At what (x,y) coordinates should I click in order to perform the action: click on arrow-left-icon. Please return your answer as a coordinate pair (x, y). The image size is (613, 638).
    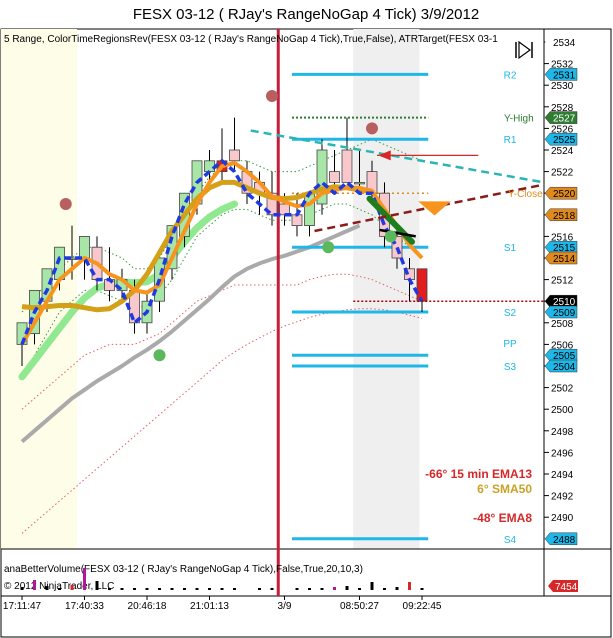
    Looking at the image, I should click on (384, 155).